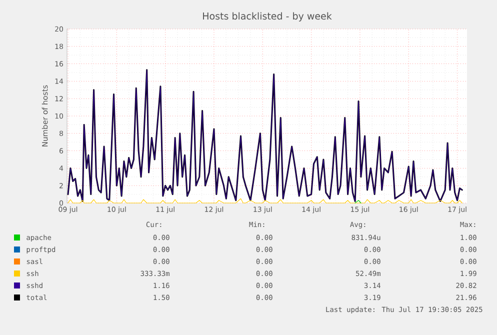 The width and height of the screenshot is (497, 335). What do you see at coordinates (267, 17) in the screenshot?
I see `chart-title: Hosts blacklisted - by week` at bounding box center [267, 17].